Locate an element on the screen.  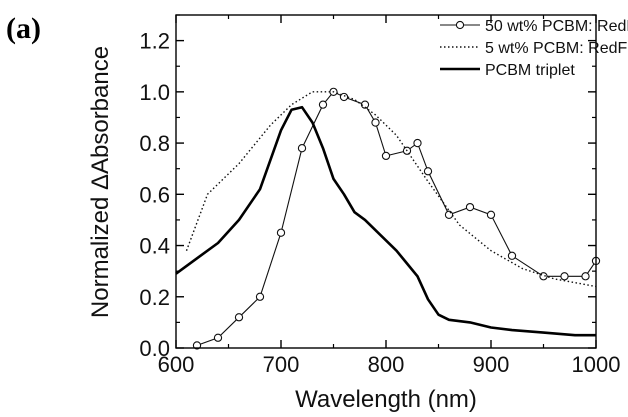
x-axis-title: Wavelength (nm) is located at coordinates (386, 399).